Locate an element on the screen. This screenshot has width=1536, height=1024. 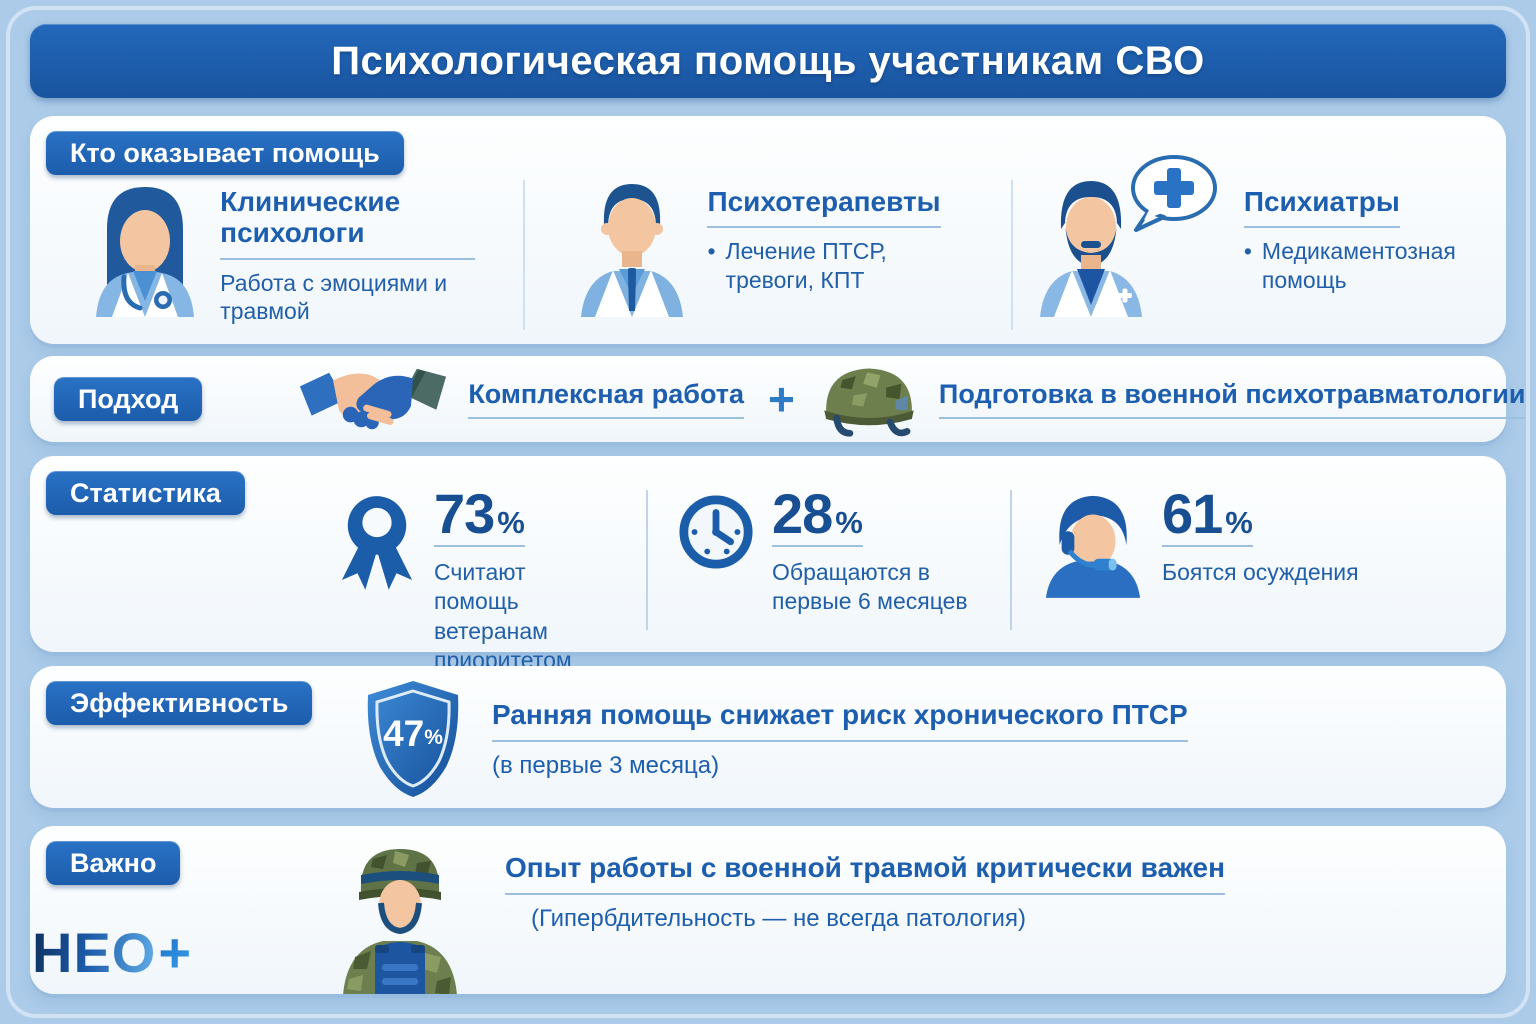
stats-section-badge: Статистика is located at coordinates (145, 493).